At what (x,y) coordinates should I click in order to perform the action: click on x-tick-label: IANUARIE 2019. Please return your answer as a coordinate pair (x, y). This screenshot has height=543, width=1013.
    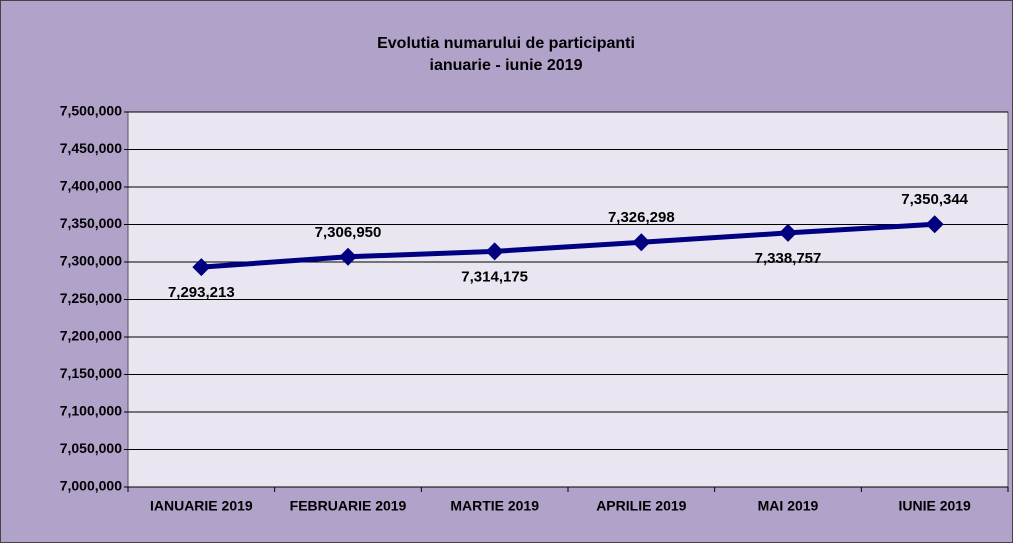
    Looking at the image, I should click on (201, 506).